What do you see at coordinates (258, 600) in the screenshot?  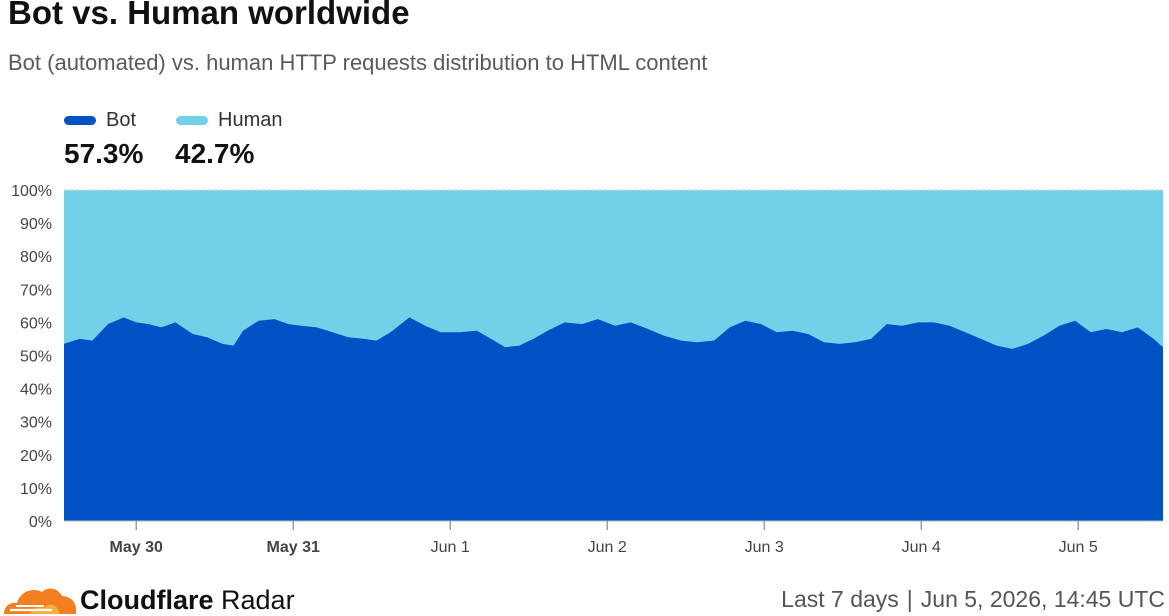 I see `brand-rest: Radar` at bounding box center [258, 600].